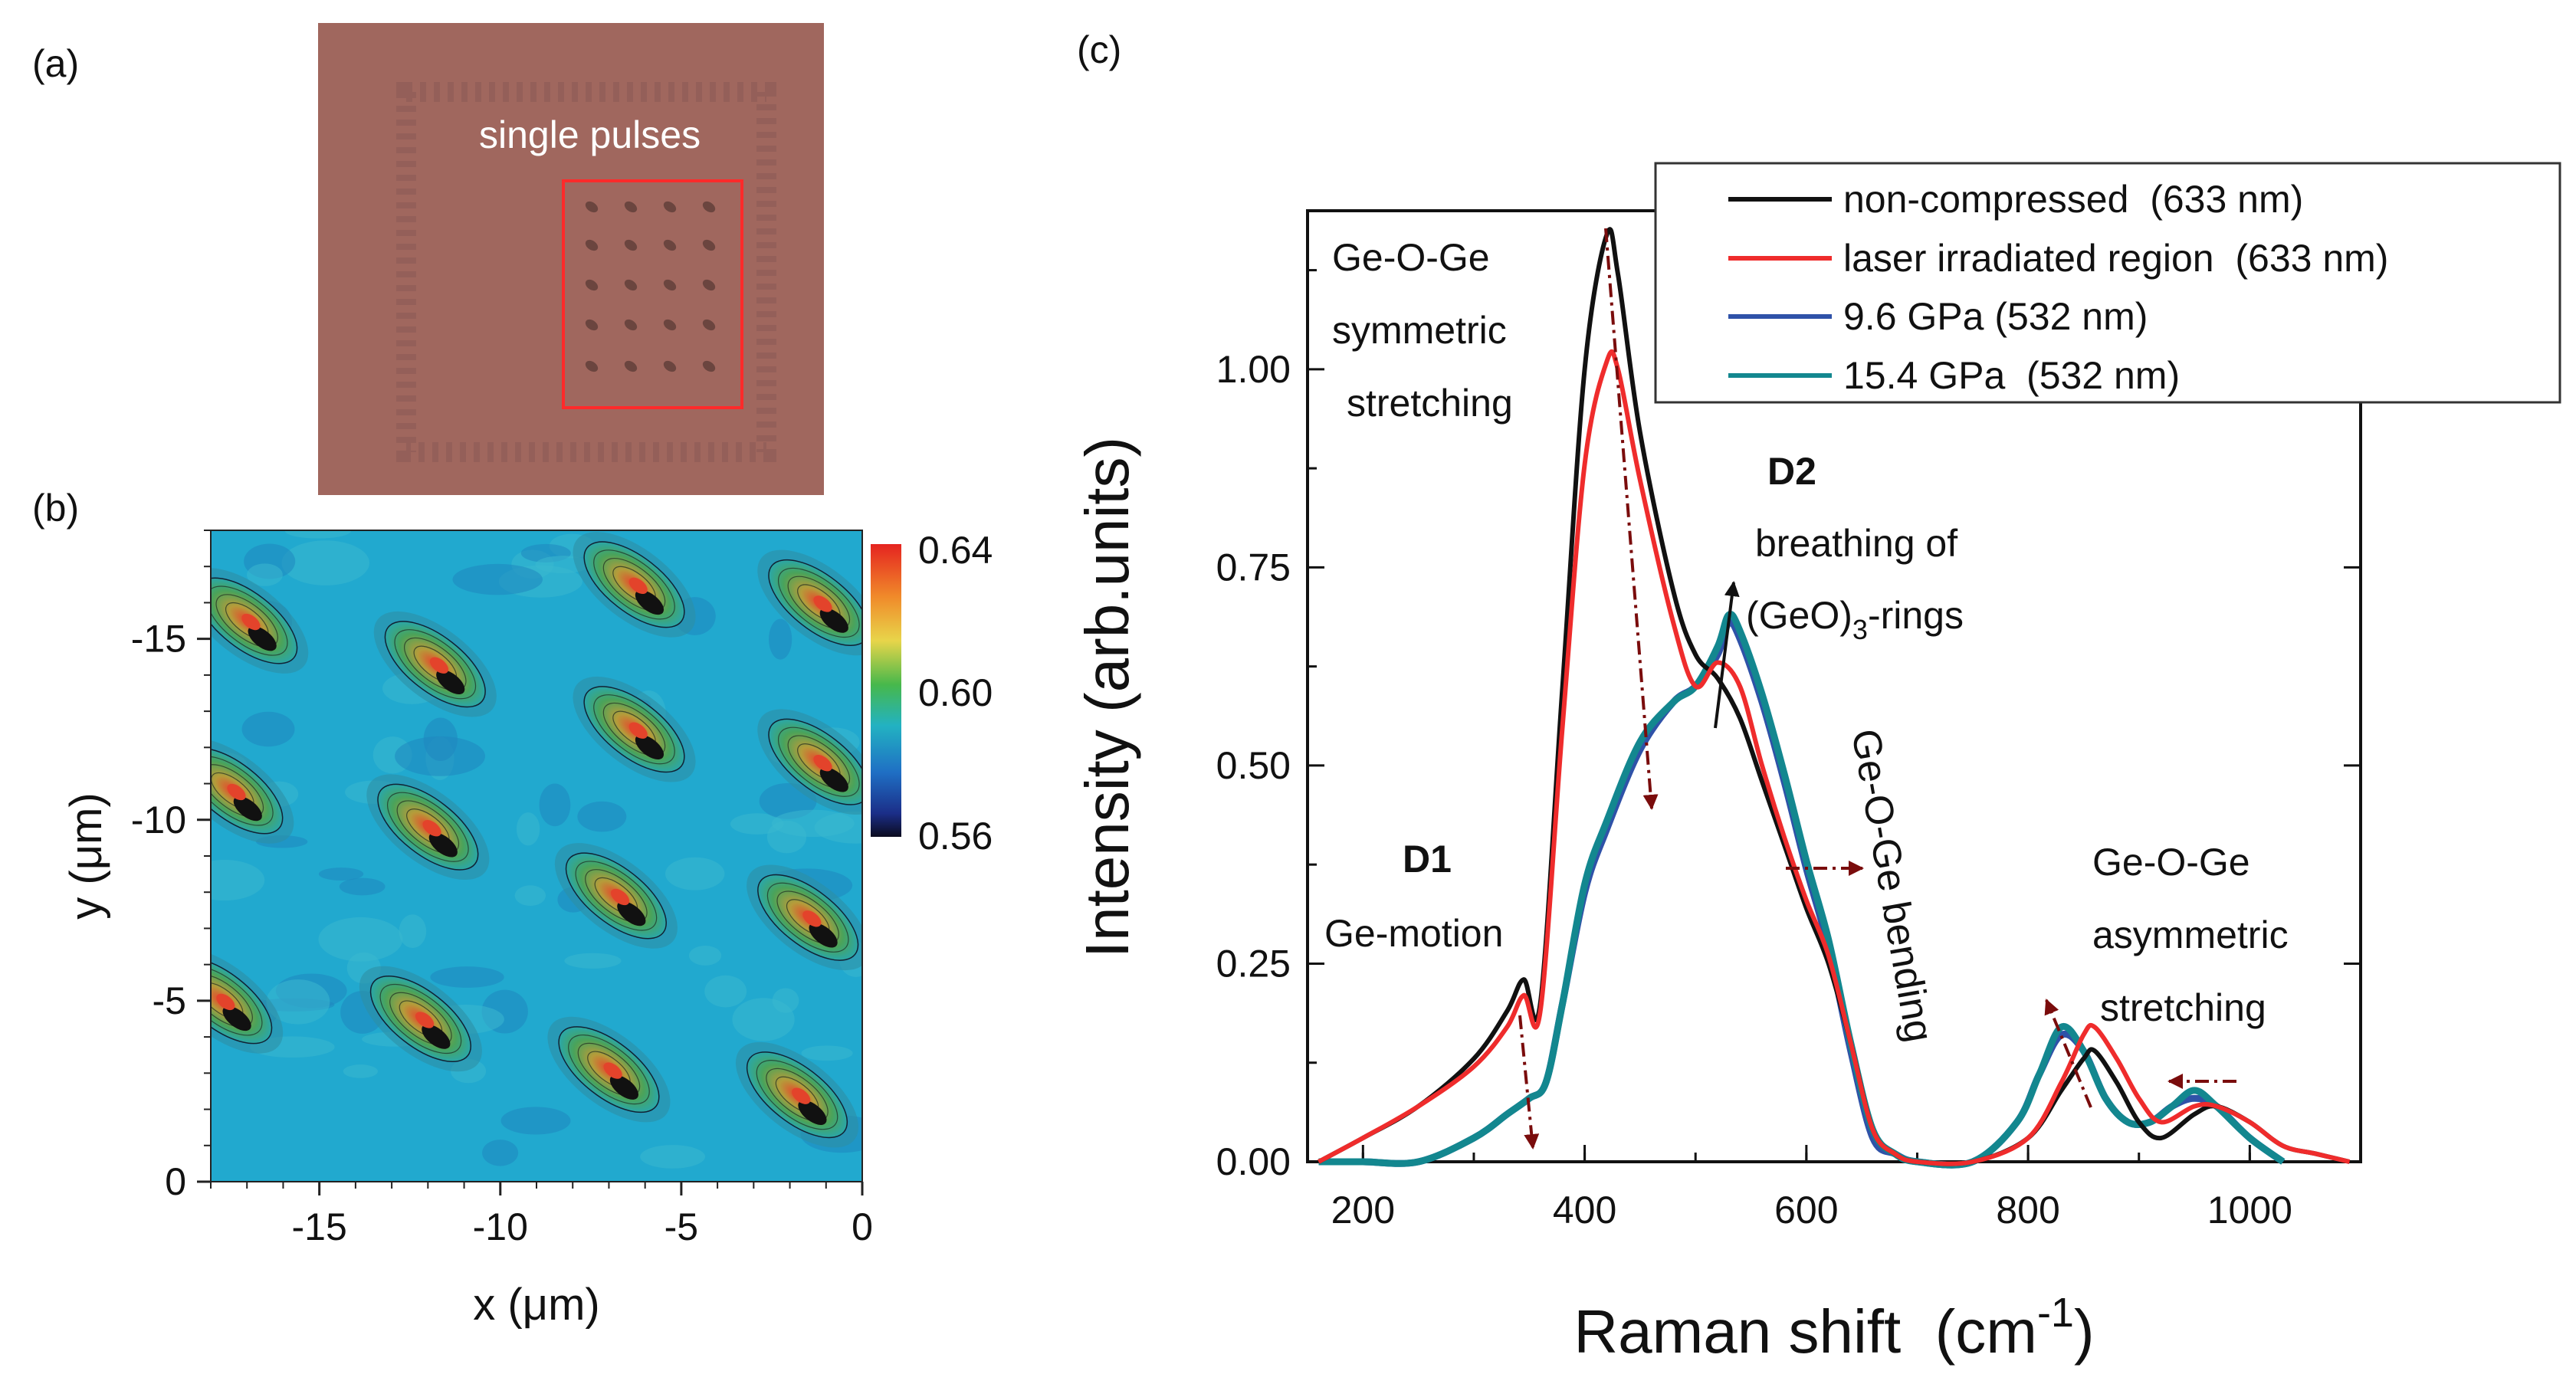 This screenshot has height=1384, width=2576. Describe the element at coordinates (681, 1226) in the screenshot. I see `map-x-tick: -5` at that location.